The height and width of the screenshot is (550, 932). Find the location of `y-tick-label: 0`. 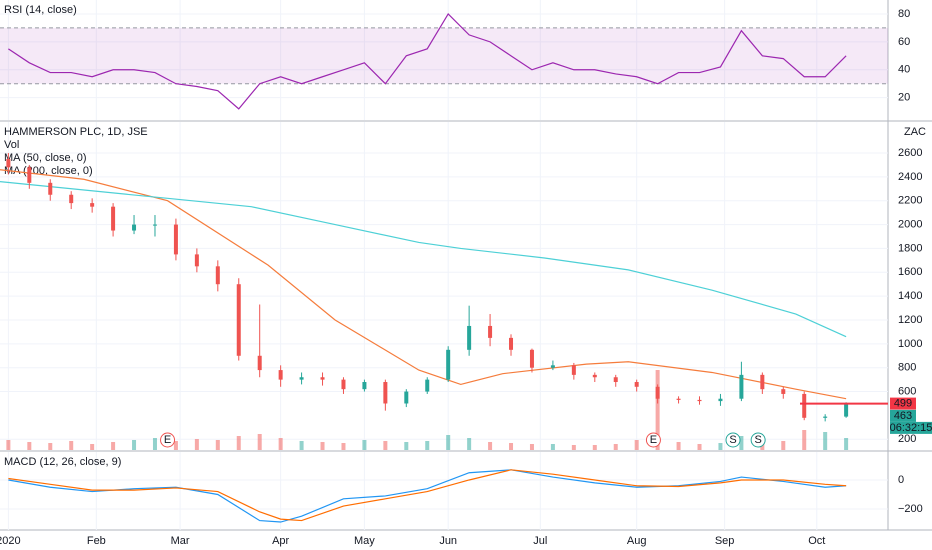

y-tick-label: 0 is located at coordinates (901, 480).